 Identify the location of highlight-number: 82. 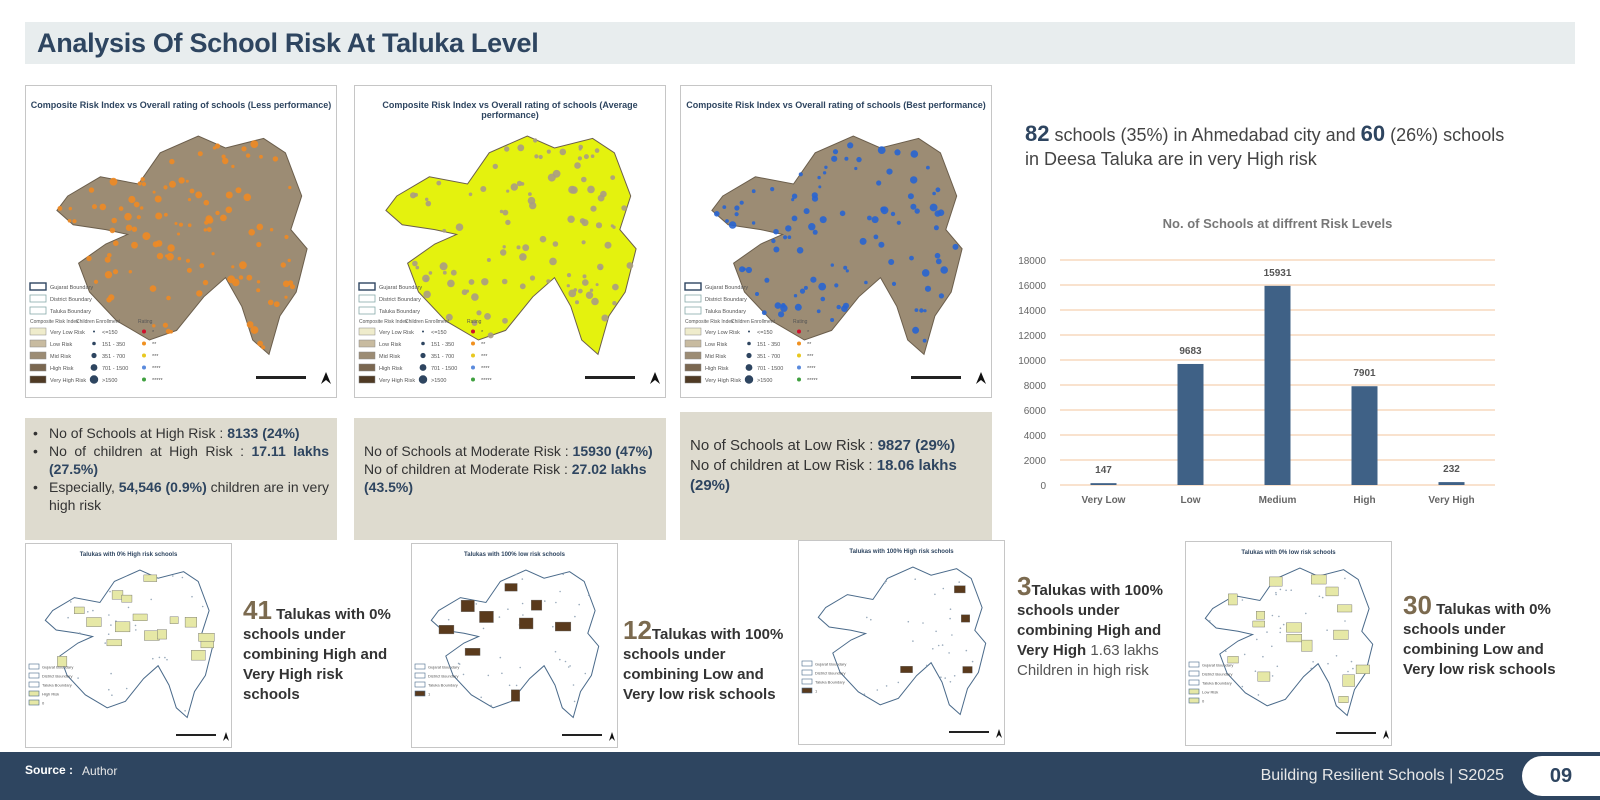
(1037, 133).